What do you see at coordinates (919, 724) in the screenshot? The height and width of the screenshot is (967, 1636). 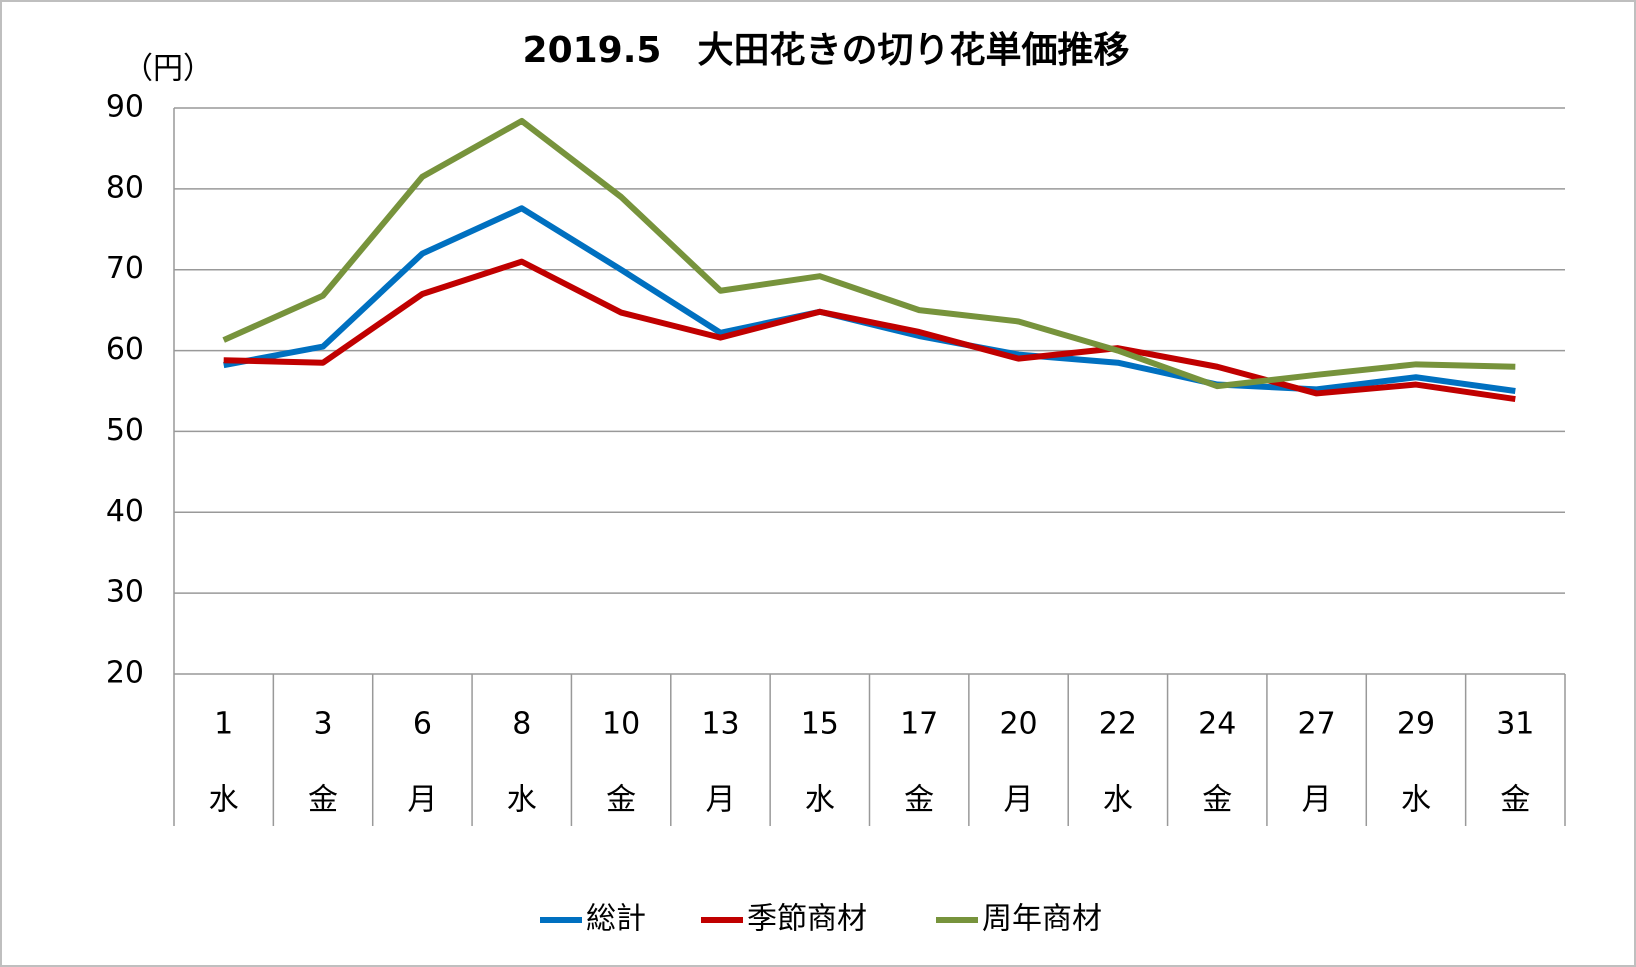 I see `x-tick-label: 17` at bounding box center [919, 724].